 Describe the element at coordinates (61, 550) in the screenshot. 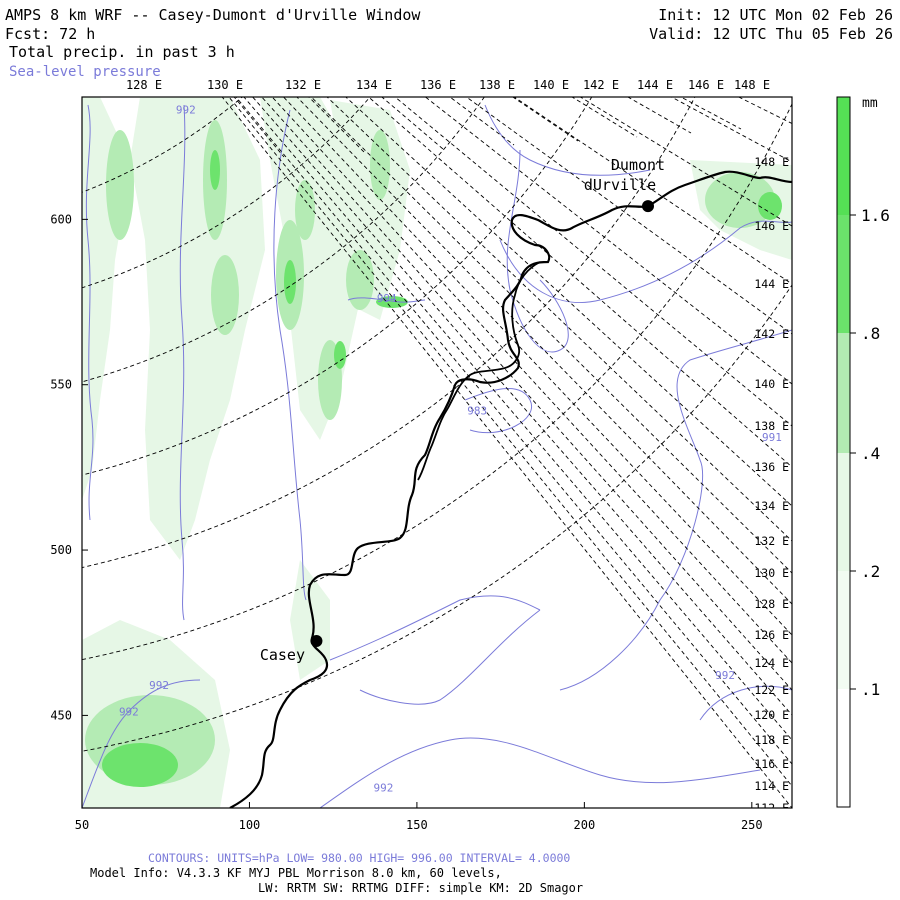

I see `y-tick-label: 500` at that location.